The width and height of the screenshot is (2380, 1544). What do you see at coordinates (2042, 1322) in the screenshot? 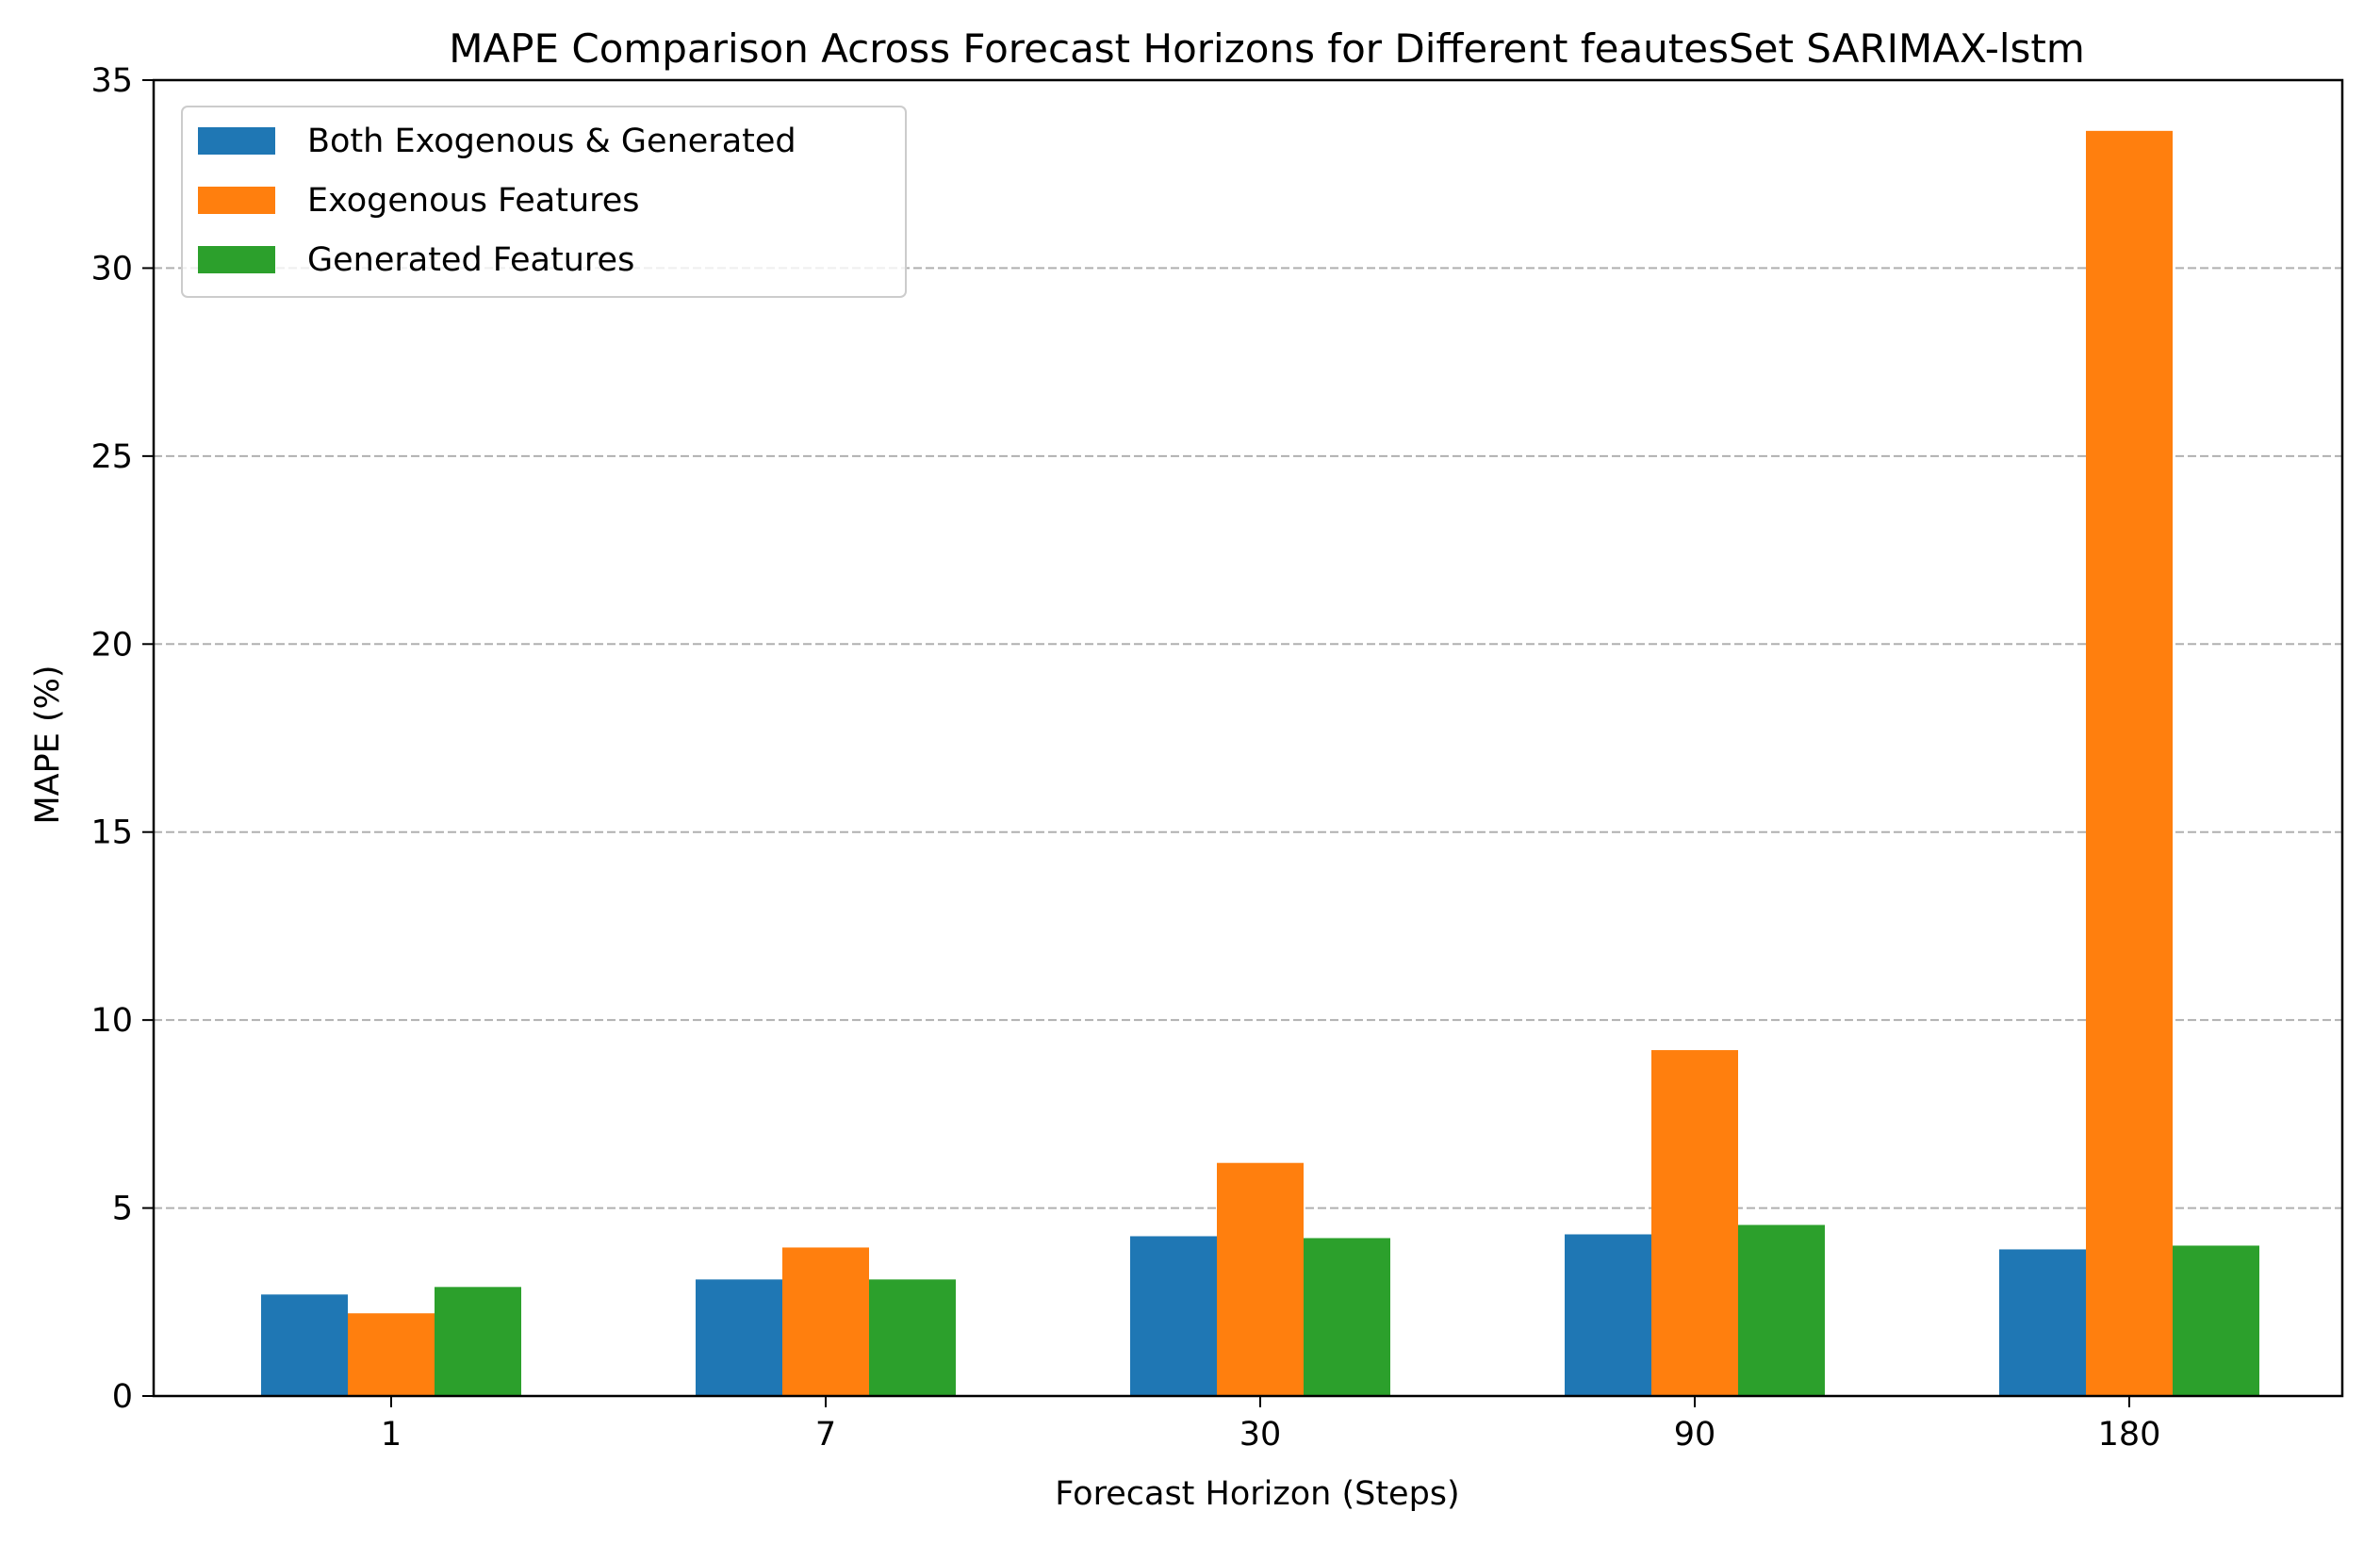
I see `bar-both-exogenous-generated-h180` at bounding box center [2042, 1322].